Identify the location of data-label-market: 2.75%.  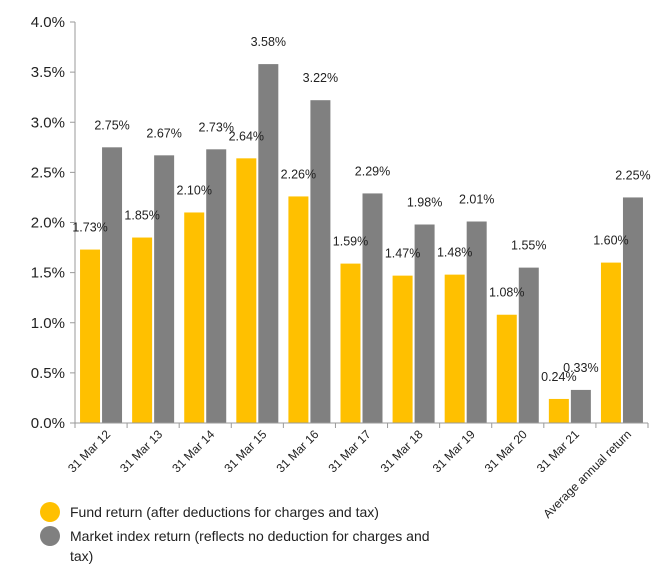
(111, 125).